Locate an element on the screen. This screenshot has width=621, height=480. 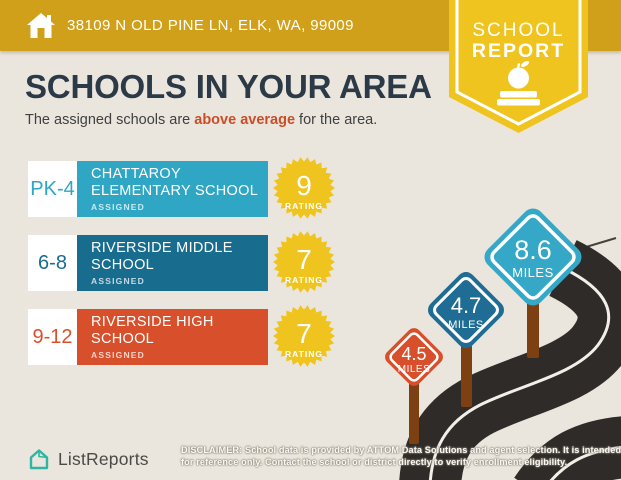
property-address: 38109 N OLD PINE LN, ELK, WA, 99009 is located at coordinates (210, 25).